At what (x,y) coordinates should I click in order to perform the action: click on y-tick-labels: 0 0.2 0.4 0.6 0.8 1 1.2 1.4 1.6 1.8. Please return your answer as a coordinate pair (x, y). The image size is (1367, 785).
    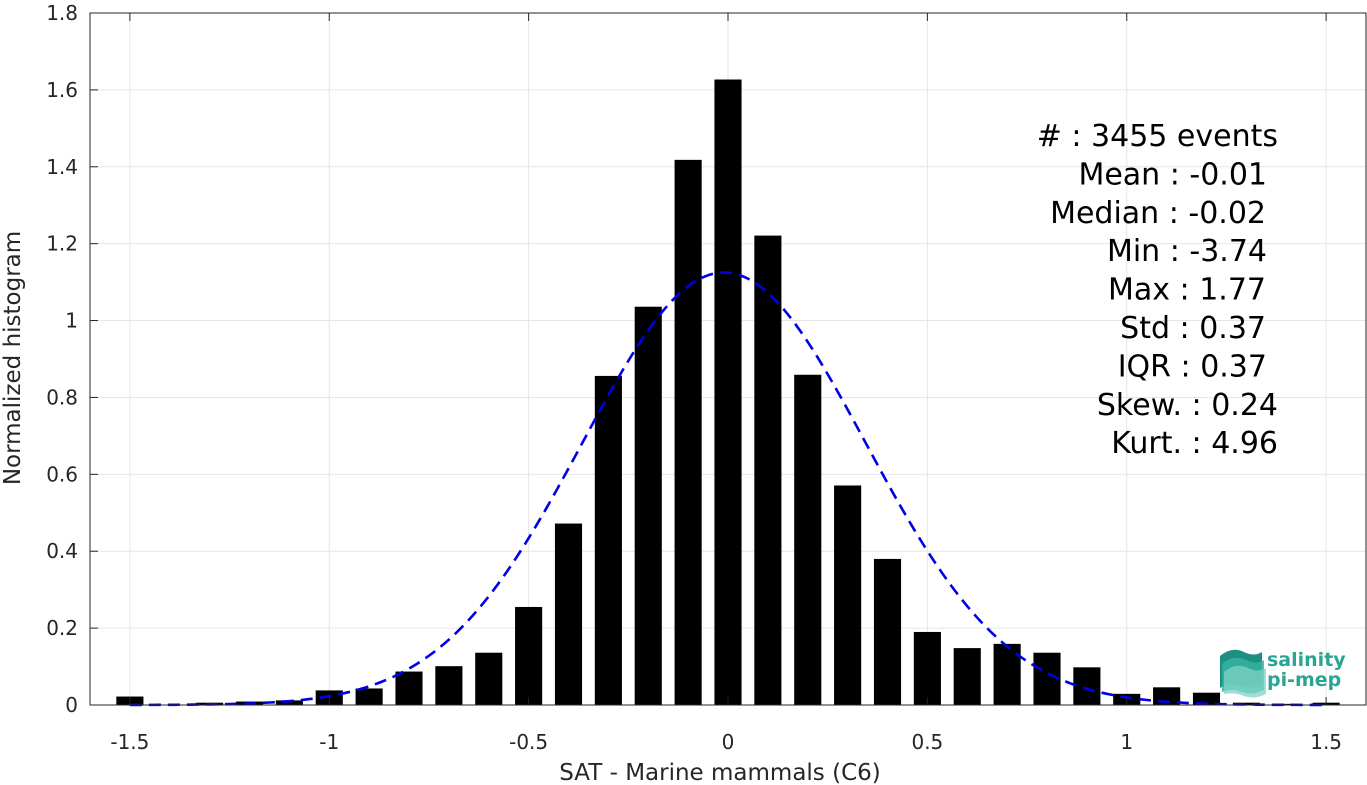
    Looking at the image, I should click on (62, 359).